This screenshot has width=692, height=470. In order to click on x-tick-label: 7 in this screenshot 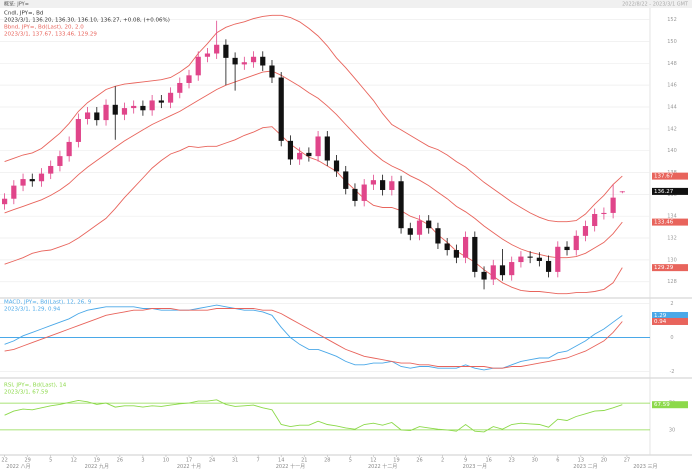, I will do `click(258, 461)`.